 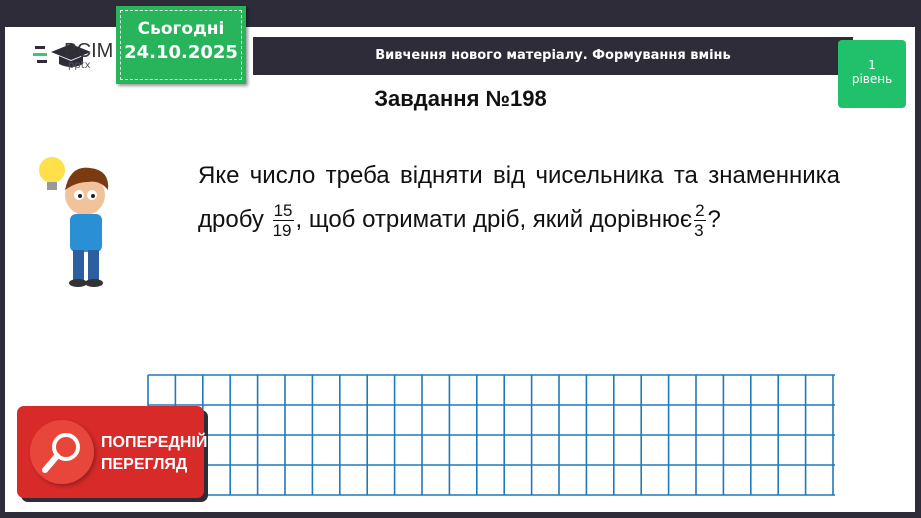 What do you see at coordinates (144, 464) in the screenshot?
I see `preview-line2: ПЕРЕГЛЯД` at bounding box center [144, 464].